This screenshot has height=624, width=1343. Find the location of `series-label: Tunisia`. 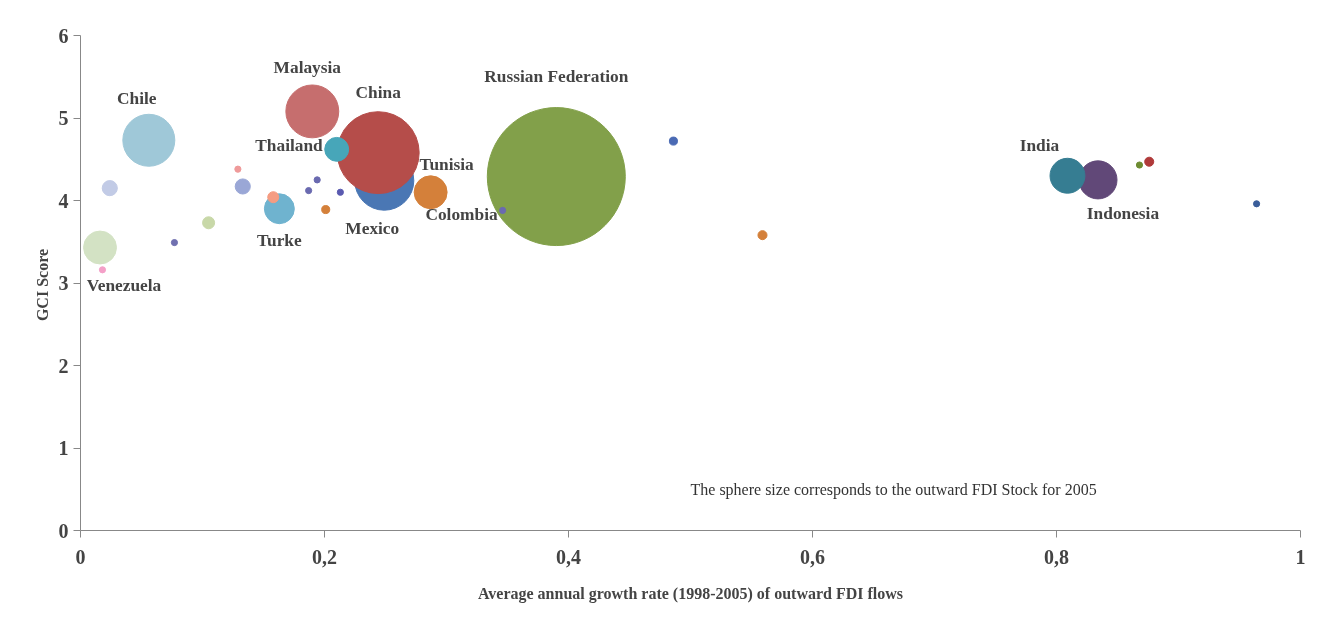

series-label: Tunisia is located at coordinates (447, 164).